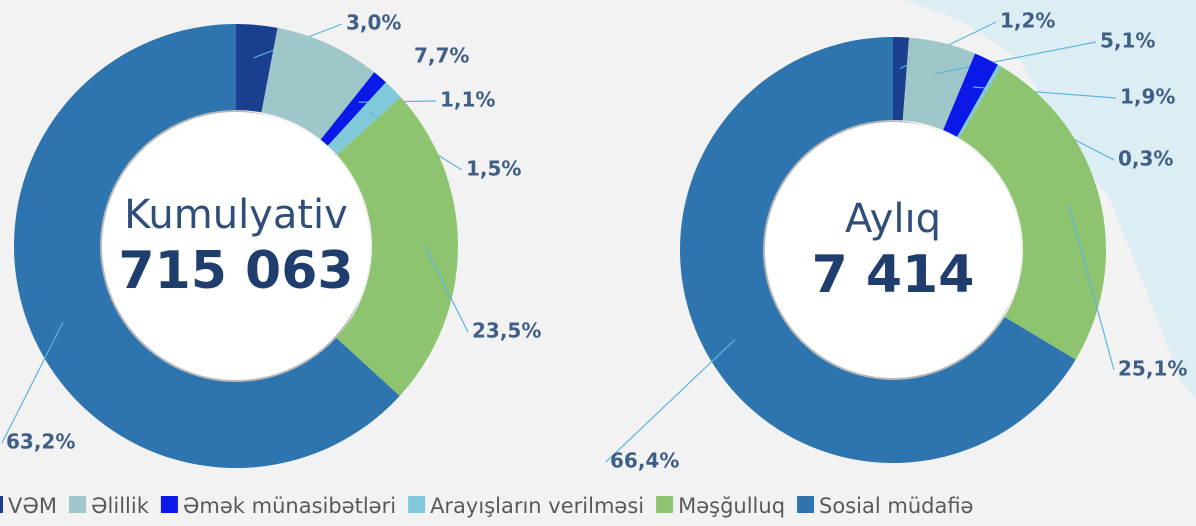 This screenshot has width=1196, height=526. I want to click on data-label: 7,7%, so click(441, 56).